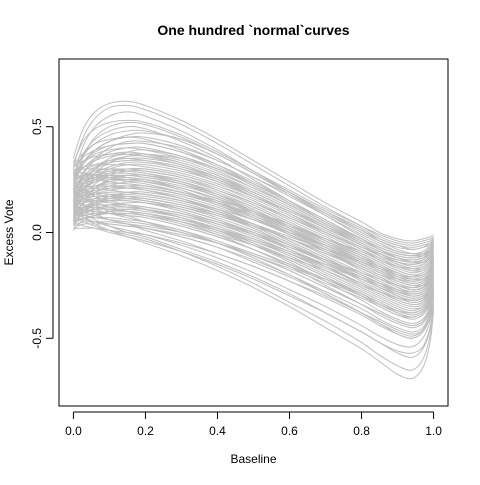 The height and width of the screenshot is (485, 480). What do you see at coordinates (253, 459) in the screenshot?
I see `x-axis-label: Baseline` at bounding box center [253, 459].